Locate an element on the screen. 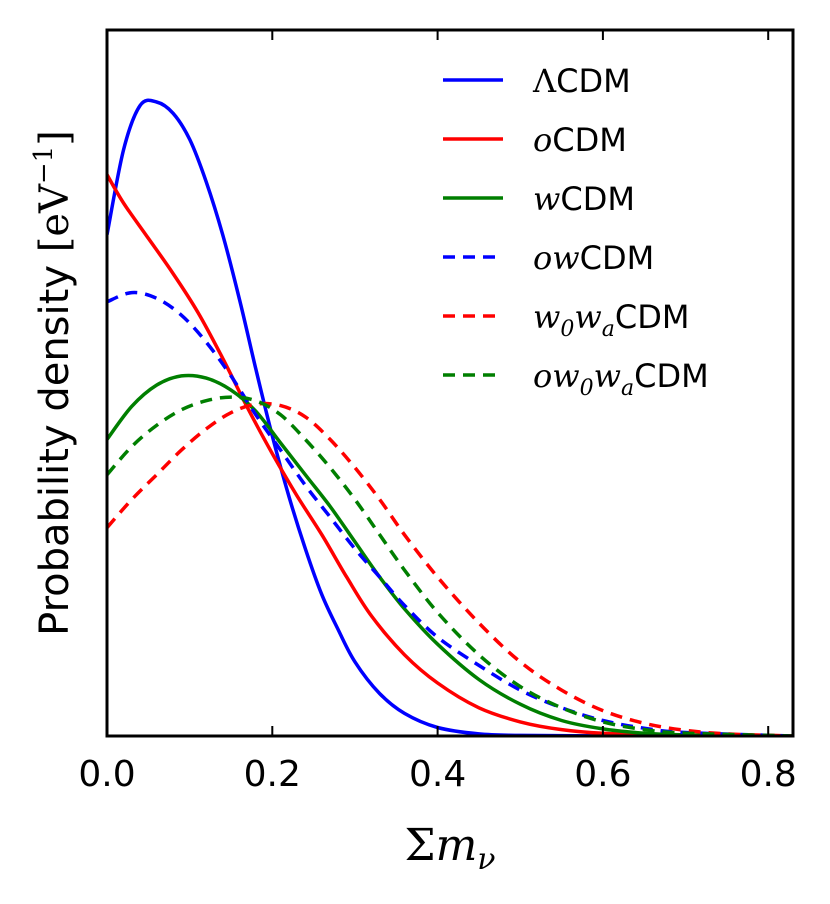 The image size is (830, 904). legend-label-5: ow0waCDM is located at coordinates (621, 379).